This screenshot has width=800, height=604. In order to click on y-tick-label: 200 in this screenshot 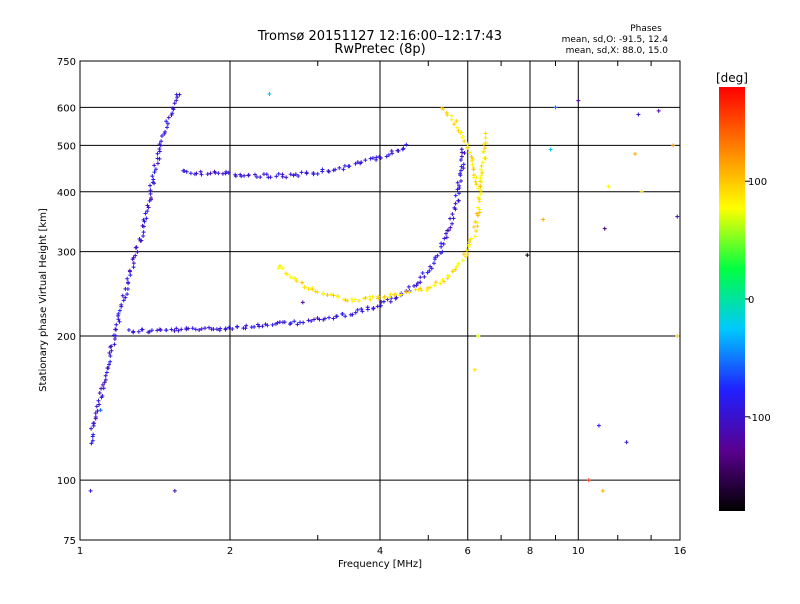, I will do `click(66, 337)`.